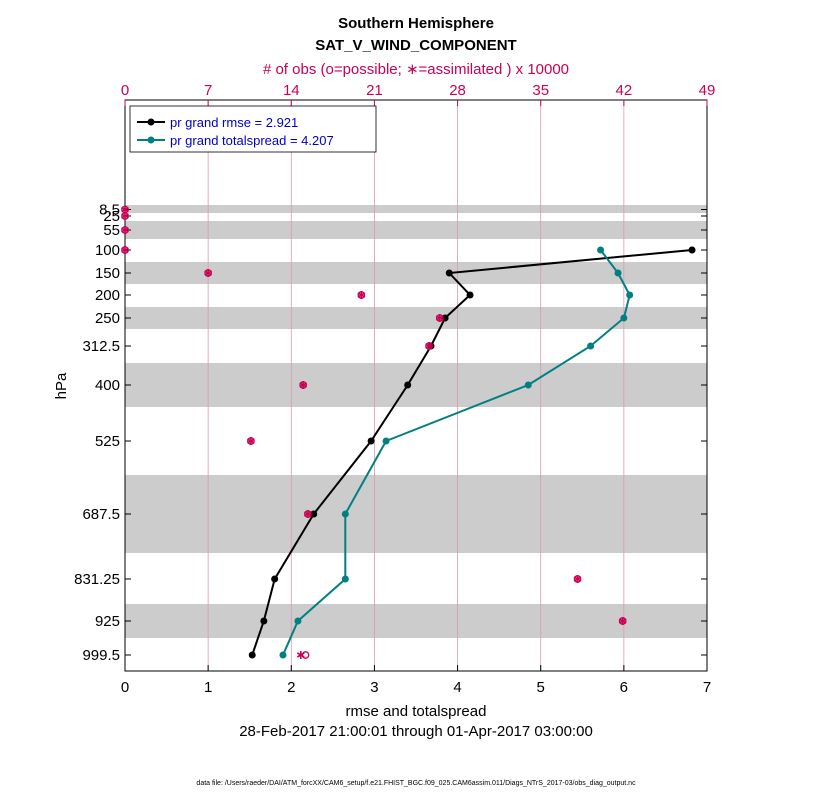 The width and height of the screenshot is (830, 800). What do you see at coordinates (101, 514) in the screenshot?
I see `y-tick-label: 687.5` at bounding box center [101, 514].